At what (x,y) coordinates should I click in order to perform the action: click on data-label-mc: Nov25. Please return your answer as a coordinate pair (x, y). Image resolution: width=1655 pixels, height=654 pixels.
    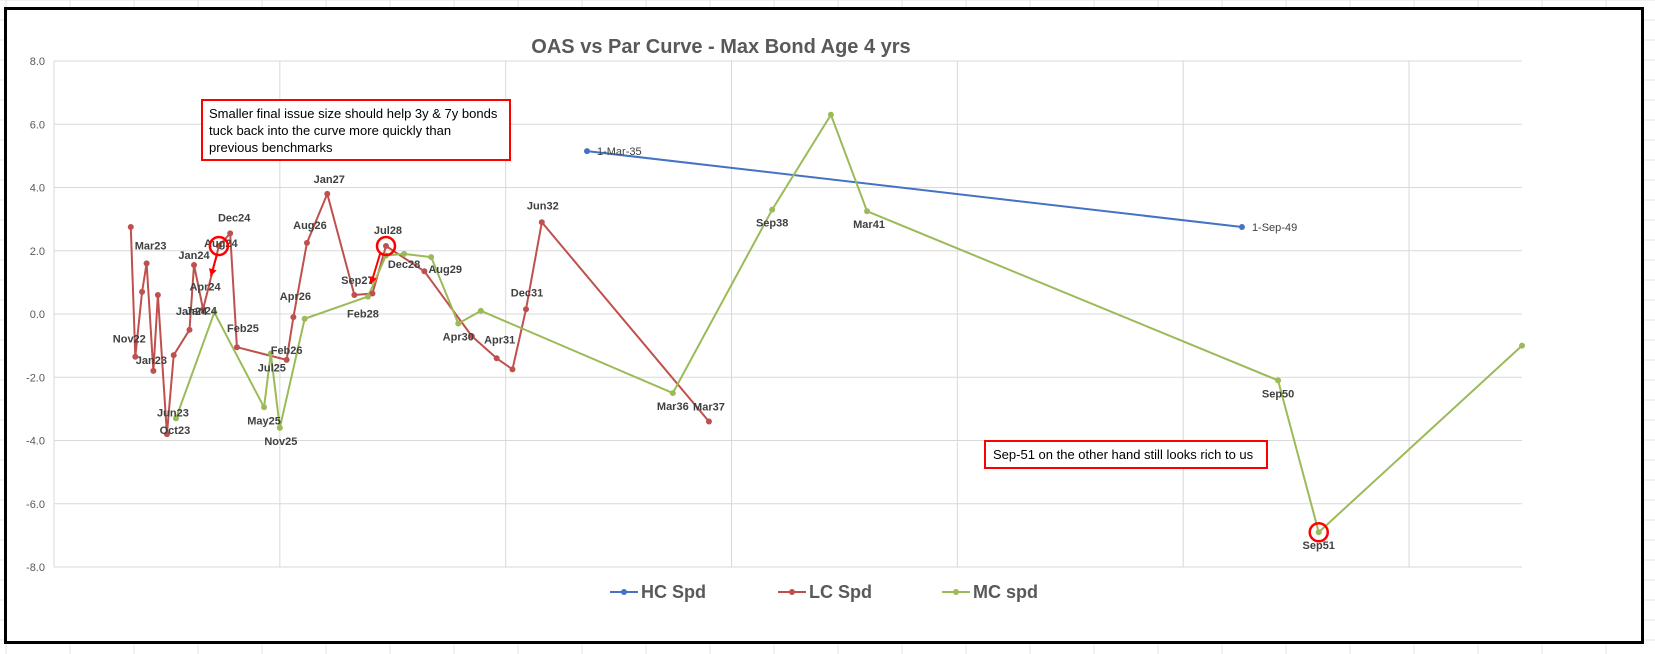
    Looking at the image, I should click on (280, 442).